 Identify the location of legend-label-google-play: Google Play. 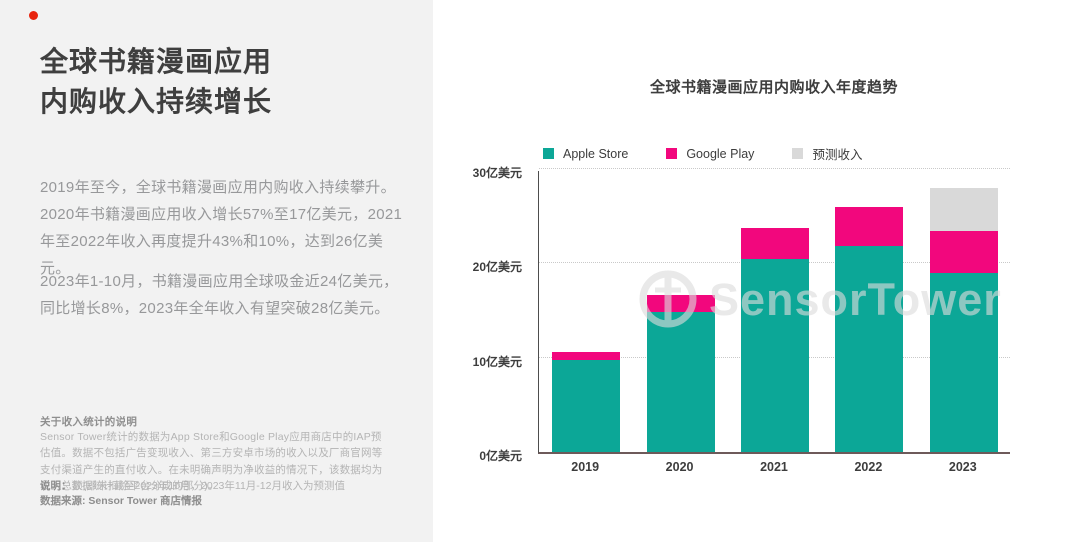
(720, 153).